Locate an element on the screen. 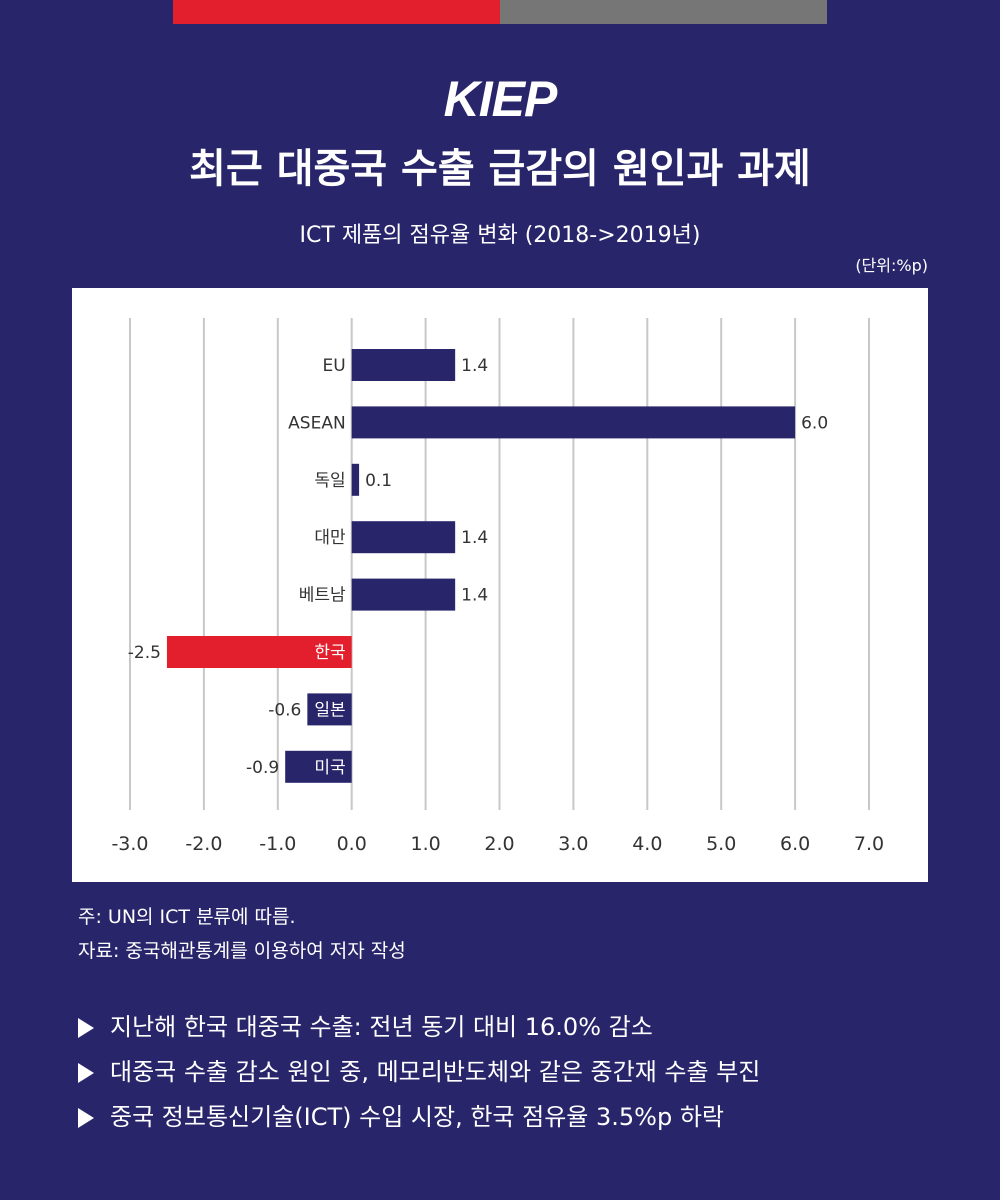 The width and height of the screenshot is (1000, 1200). bullet-item: 중국 정보통신기술(ICT) 수입 시장, 한국 점유율 3.5%p 하락 is located at coordinates (419, 1117).